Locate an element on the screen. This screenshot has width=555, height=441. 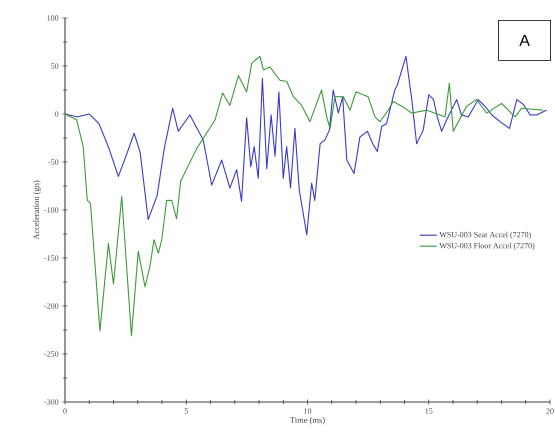
y-axis-title: Acceleration (gn) is located at coordinates (37, 210).